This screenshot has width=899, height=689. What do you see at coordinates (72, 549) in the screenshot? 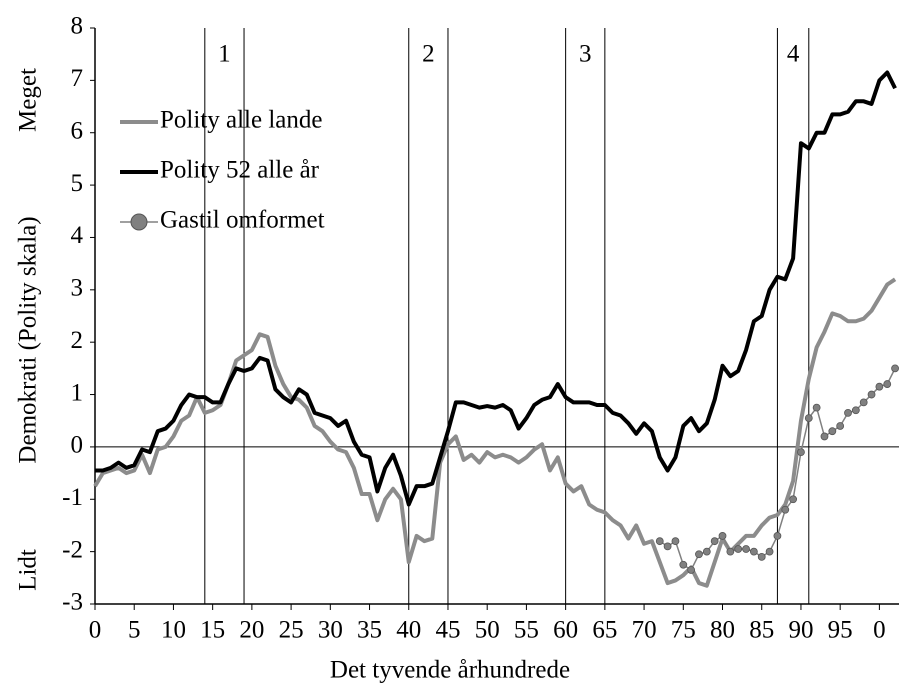
I see `y-tick-label: -2` at bounding box center [72, 549].